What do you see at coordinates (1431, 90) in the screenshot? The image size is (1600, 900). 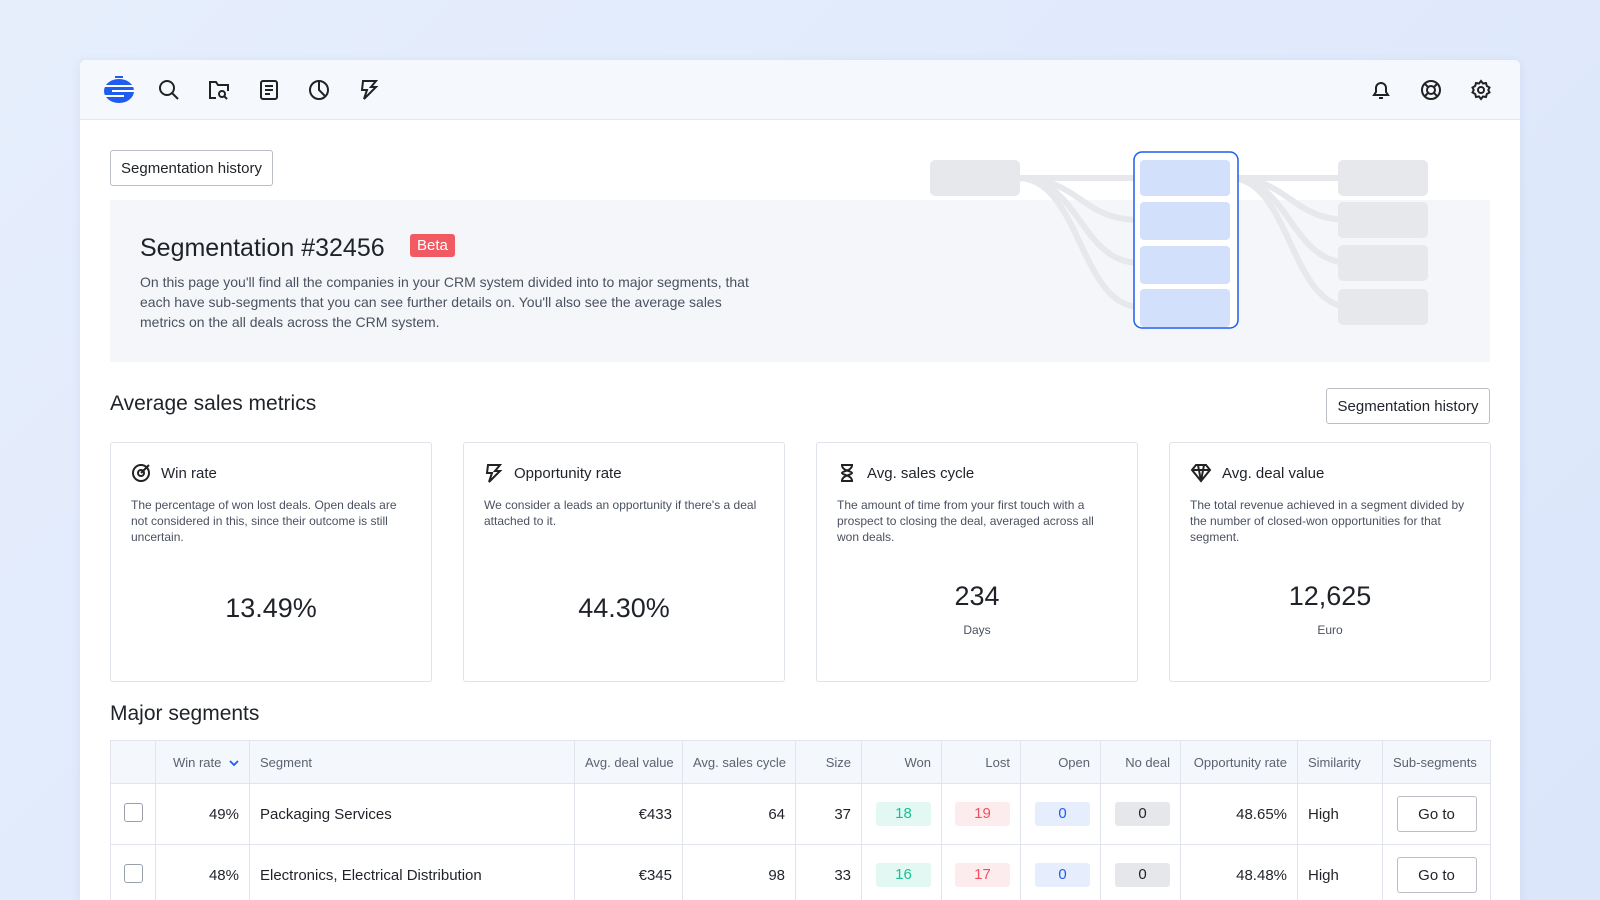 I see `lifebuoy-icon` at bounding box center [1431, 90].